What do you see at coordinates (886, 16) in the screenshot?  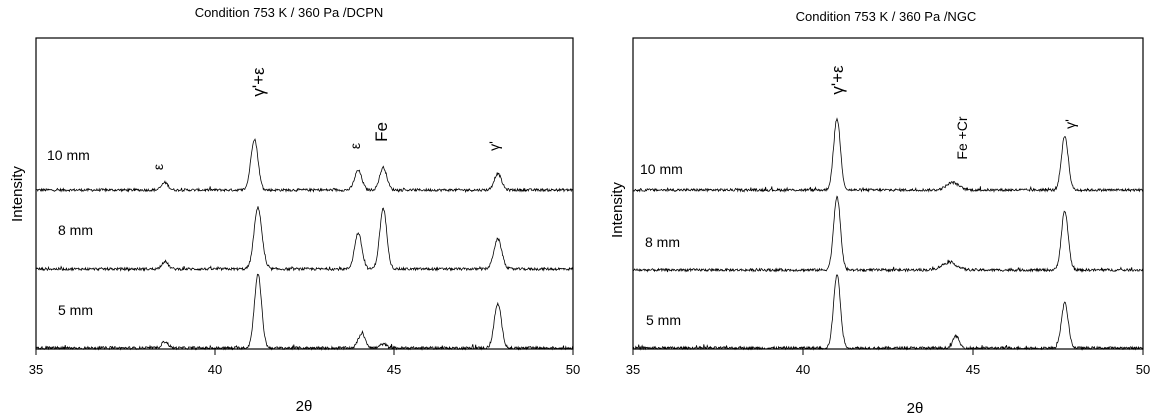 I see `chart-title: Condition 753 K / 360 Pa /NGC` at bounding box center [886, 16].